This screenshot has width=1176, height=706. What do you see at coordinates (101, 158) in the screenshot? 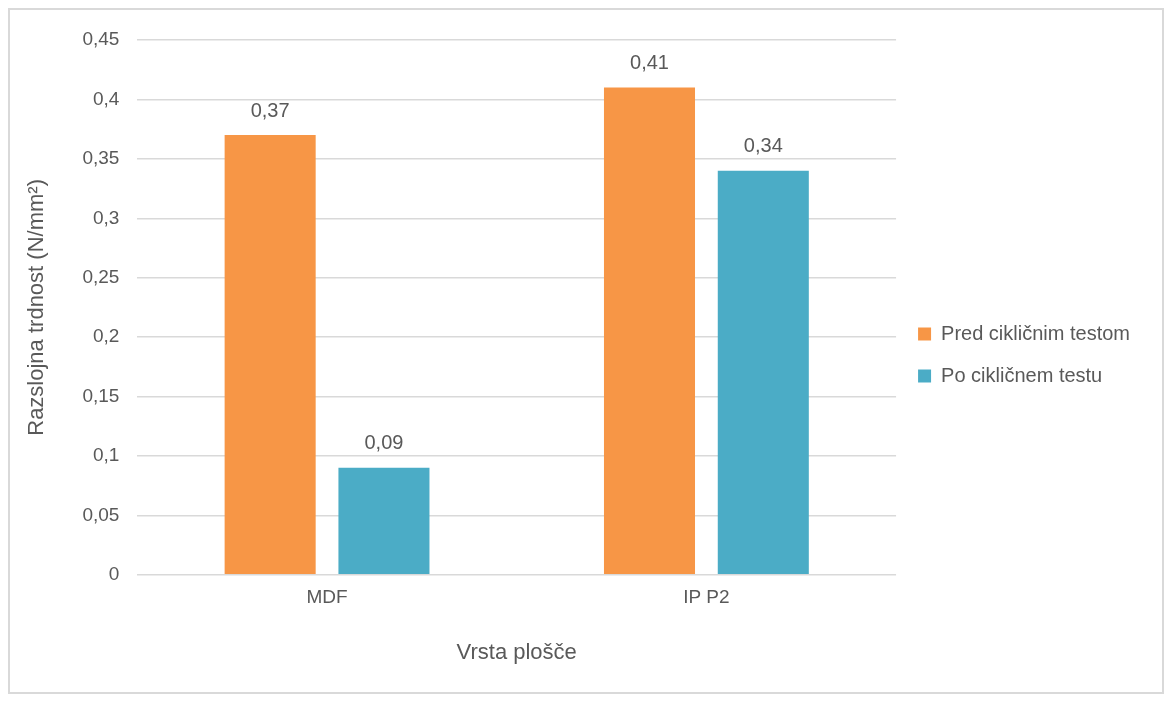
I see `y-tick-label: 0,35` at bounding box center [101, 158].